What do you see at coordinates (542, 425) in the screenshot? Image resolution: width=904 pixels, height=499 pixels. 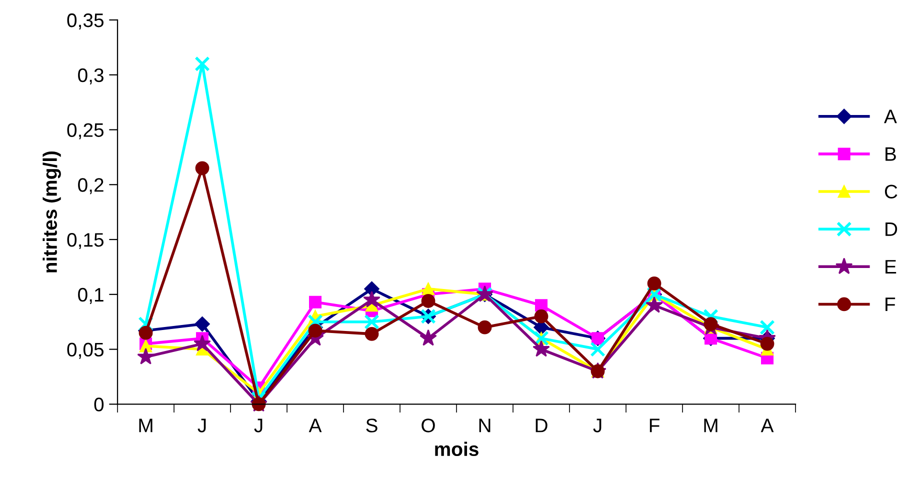 I see `x-tick-label: D` at bounding box center [542, 425].